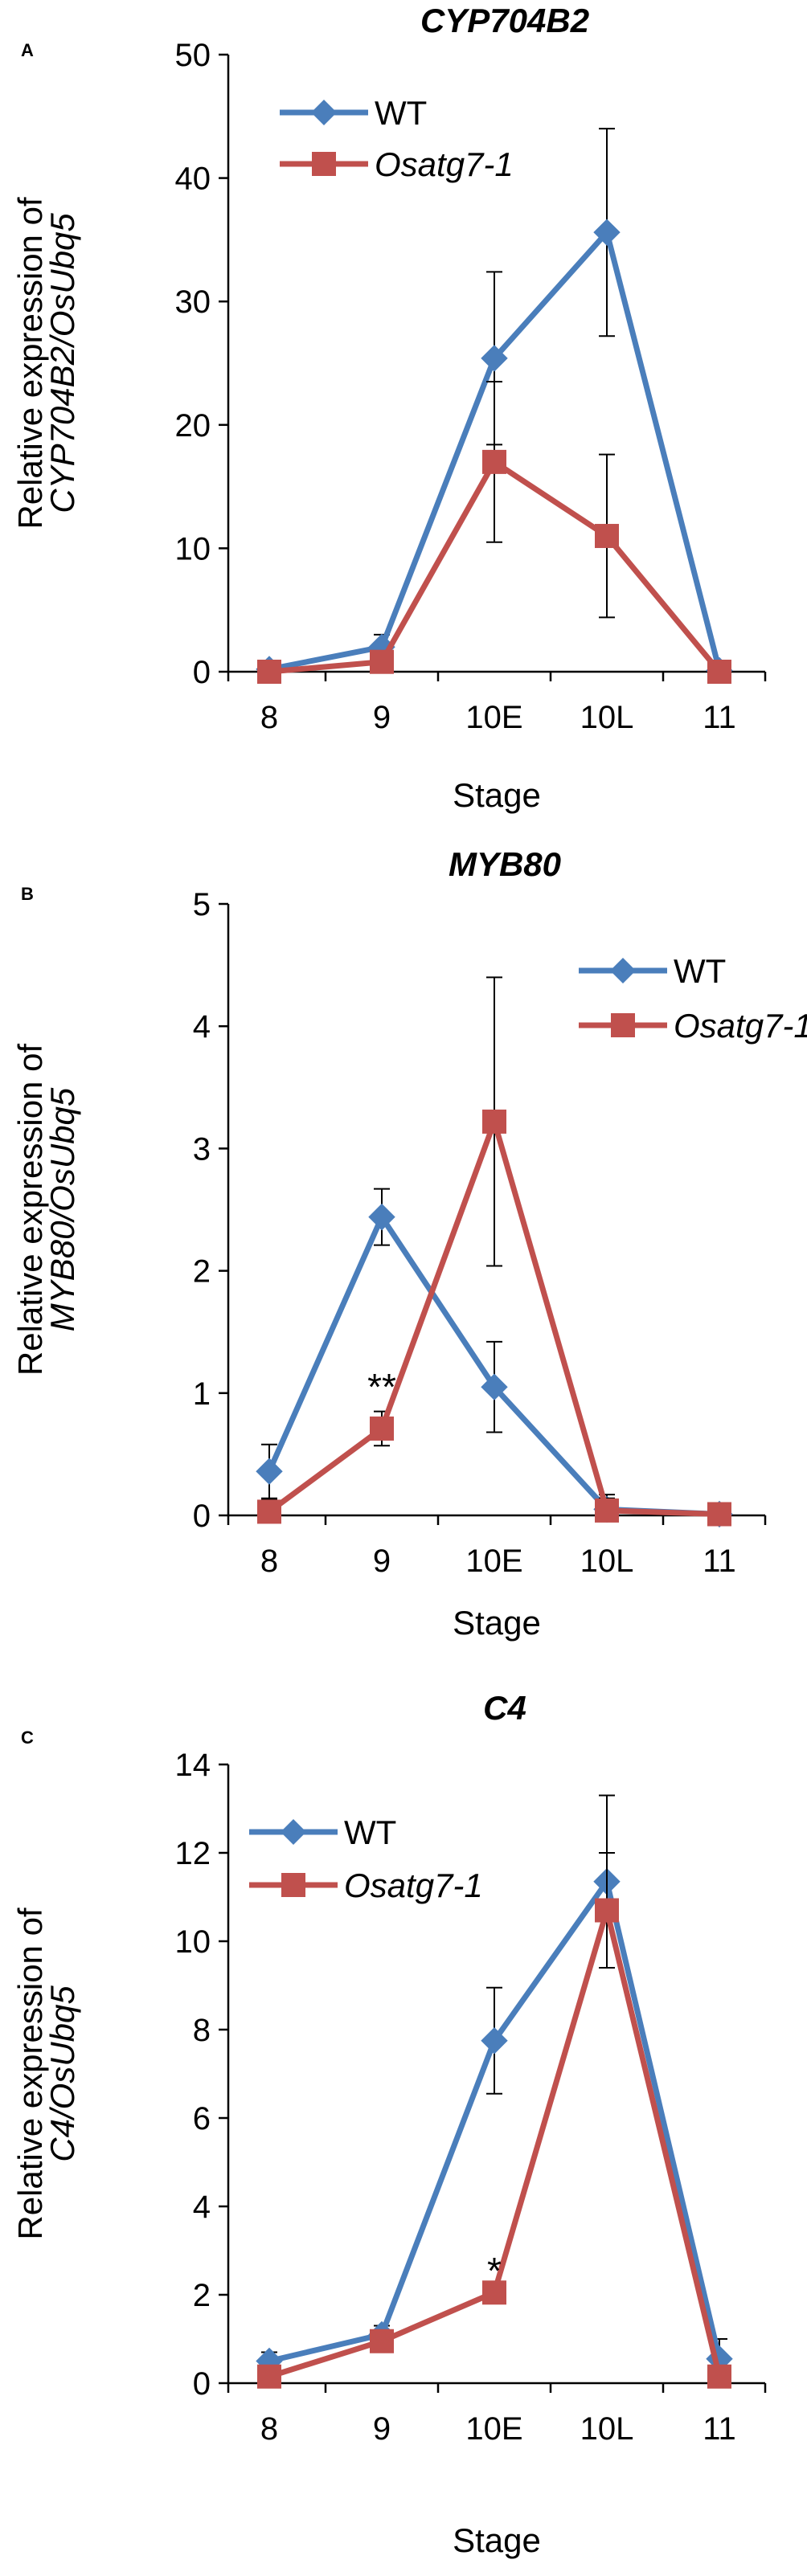 This screenshot has height=2576, width=807. I want to click on y-tick-label: 1, so click(202, 1394).